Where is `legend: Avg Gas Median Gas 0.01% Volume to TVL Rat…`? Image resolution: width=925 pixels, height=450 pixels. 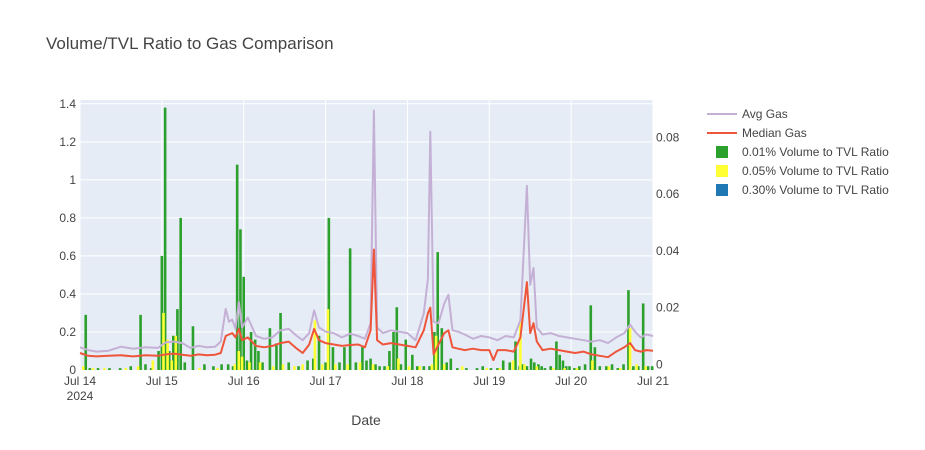 legend: Avg Gas Median Gas 0.01% Volume to TVL Rat… is located at coordinates (798, 152).